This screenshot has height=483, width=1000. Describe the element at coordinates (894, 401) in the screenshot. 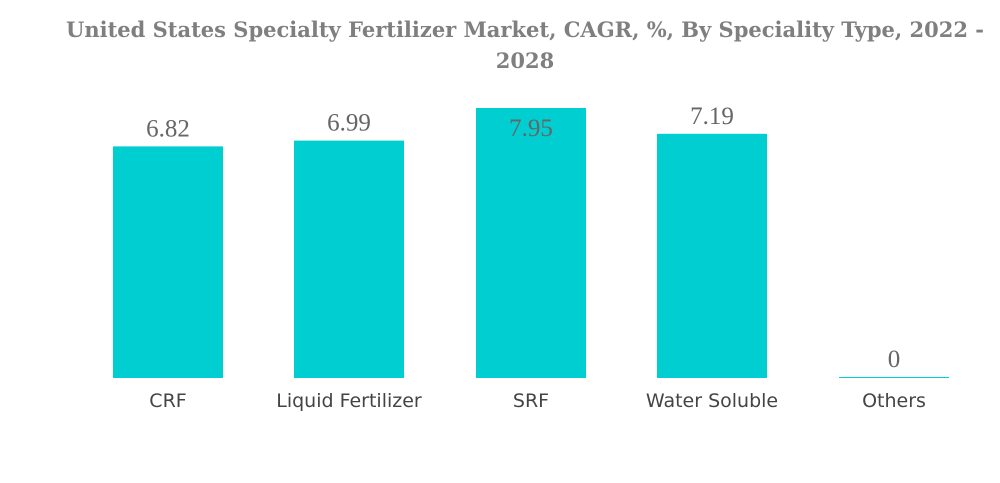

I see `category-label-others: Others` at that location.